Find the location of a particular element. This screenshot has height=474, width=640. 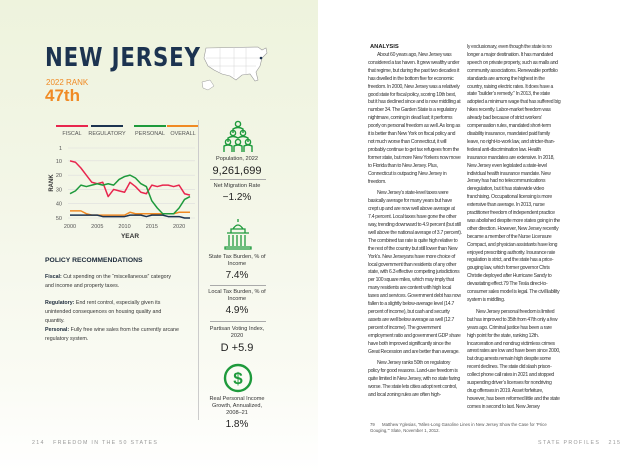

legend-item-fiscal: FISCAL is located at coordinates (72, 131).